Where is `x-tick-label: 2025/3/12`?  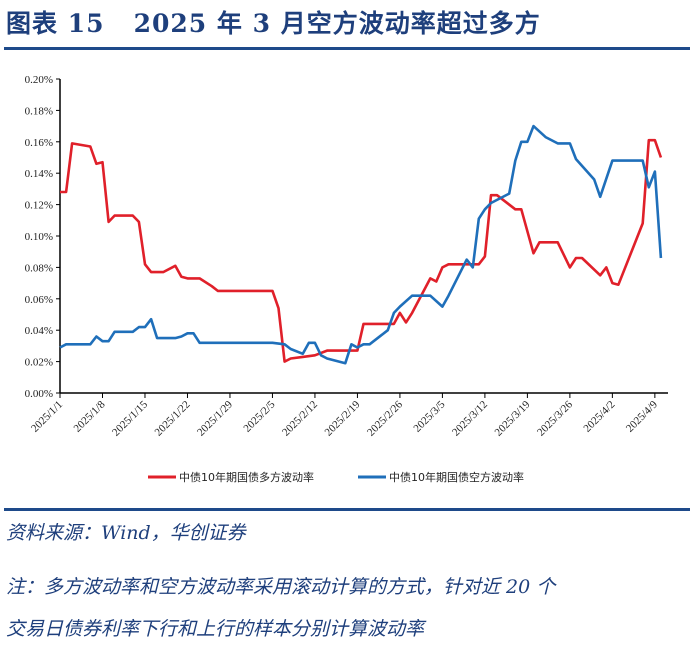
x-tick-label: 2025/3/12 is located at coordinates (470, 419).